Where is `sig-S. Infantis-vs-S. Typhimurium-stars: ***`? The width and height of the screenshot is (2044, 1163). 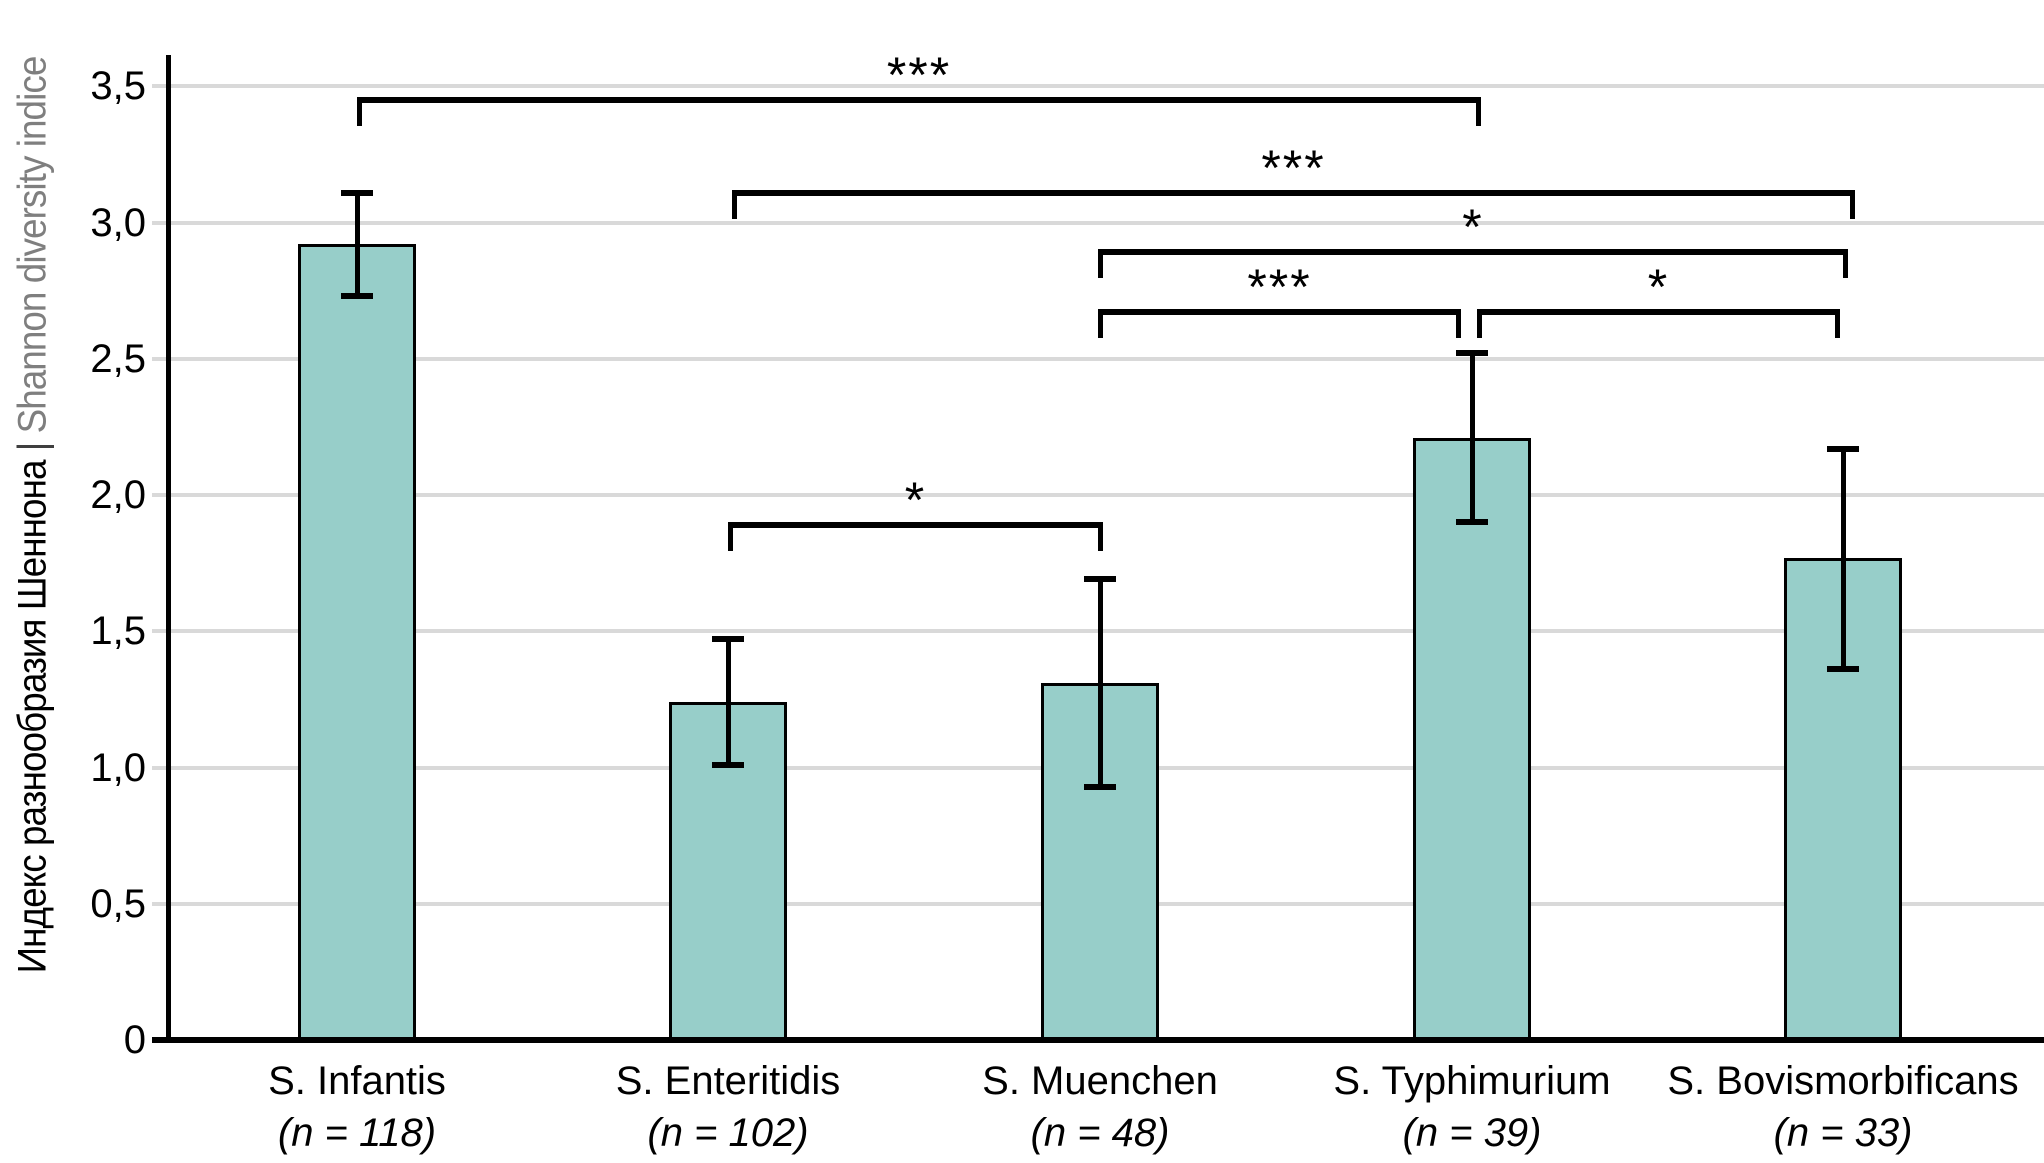 sig-S. Infantis-vs-S. Typhimurium-stars: *** is located at coordinates (919, 74).